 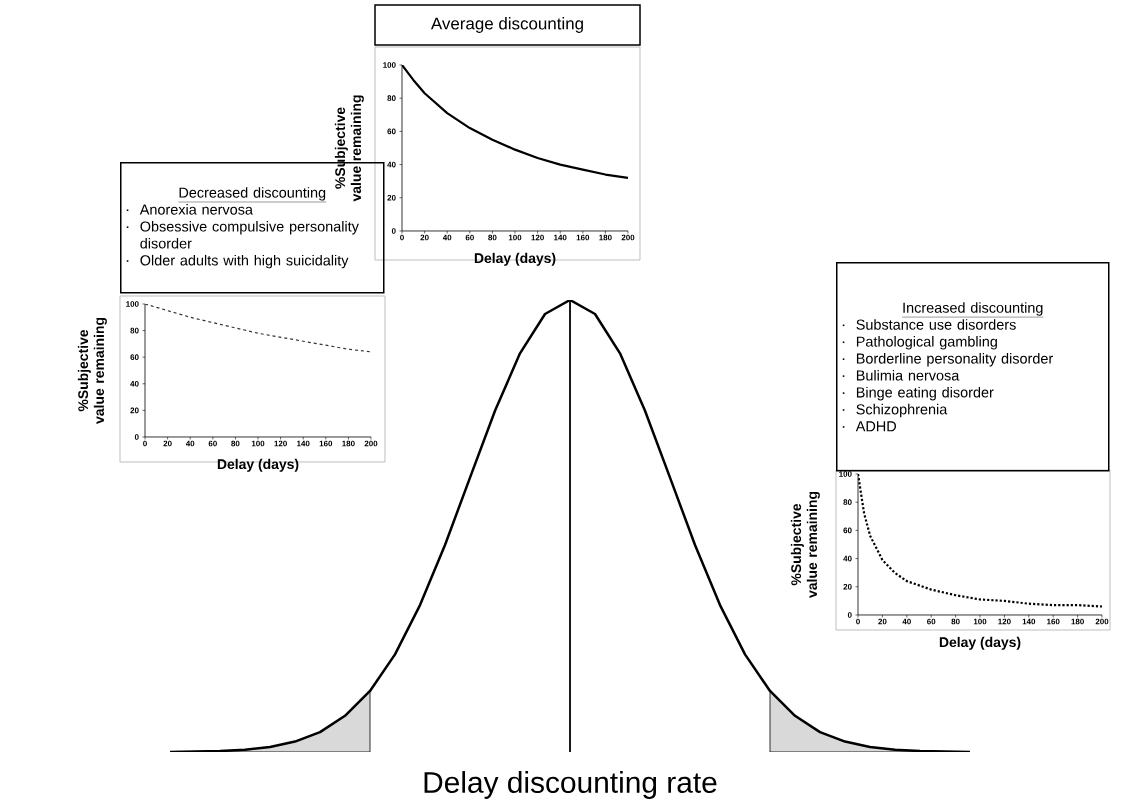 What do you see at coordinates (506, 25) in the screenshot?
I see `chart-title: Average discounting` at bounding box center [506, 25].